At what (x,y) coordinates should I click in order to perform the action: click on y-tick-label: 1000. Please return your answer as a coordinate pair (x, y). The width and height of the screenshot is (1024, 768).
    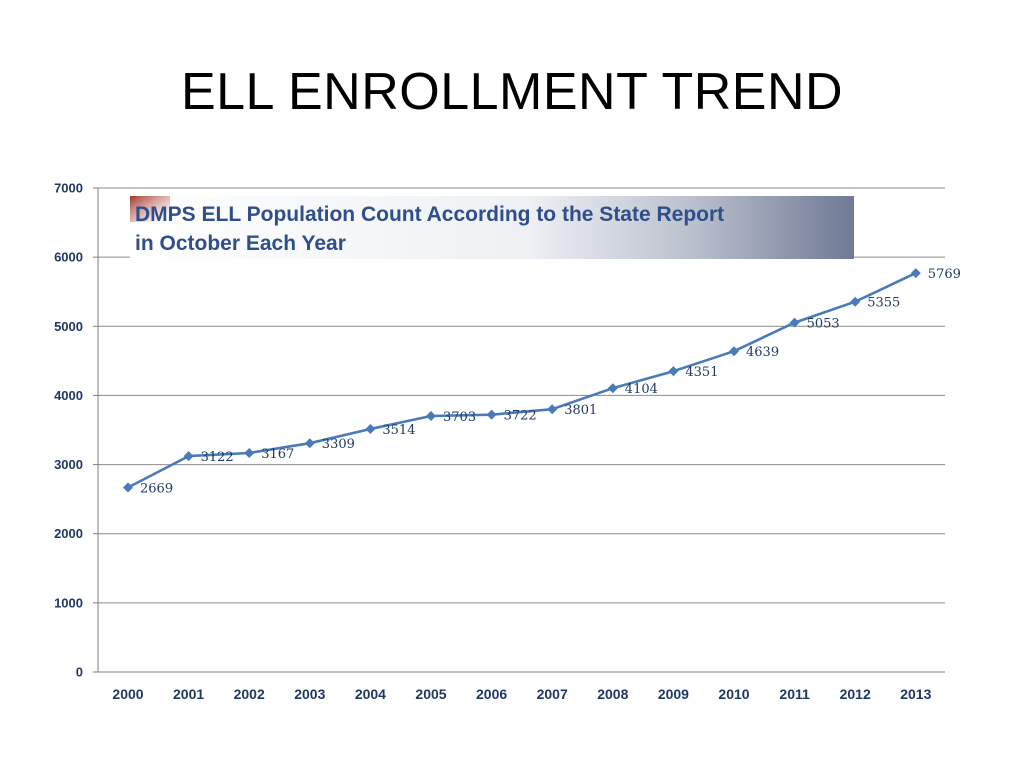
    Looking at the image, I should click on (68, 602).